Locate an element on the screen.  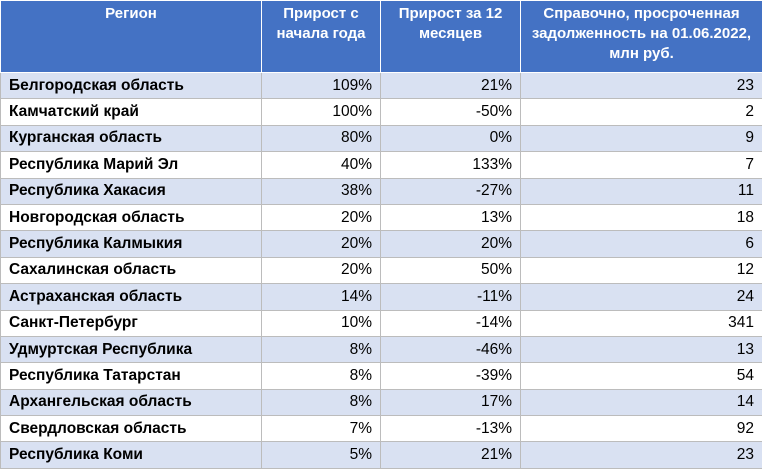
growth-ytd-cell: 38% is located at coordinates (321, 191).